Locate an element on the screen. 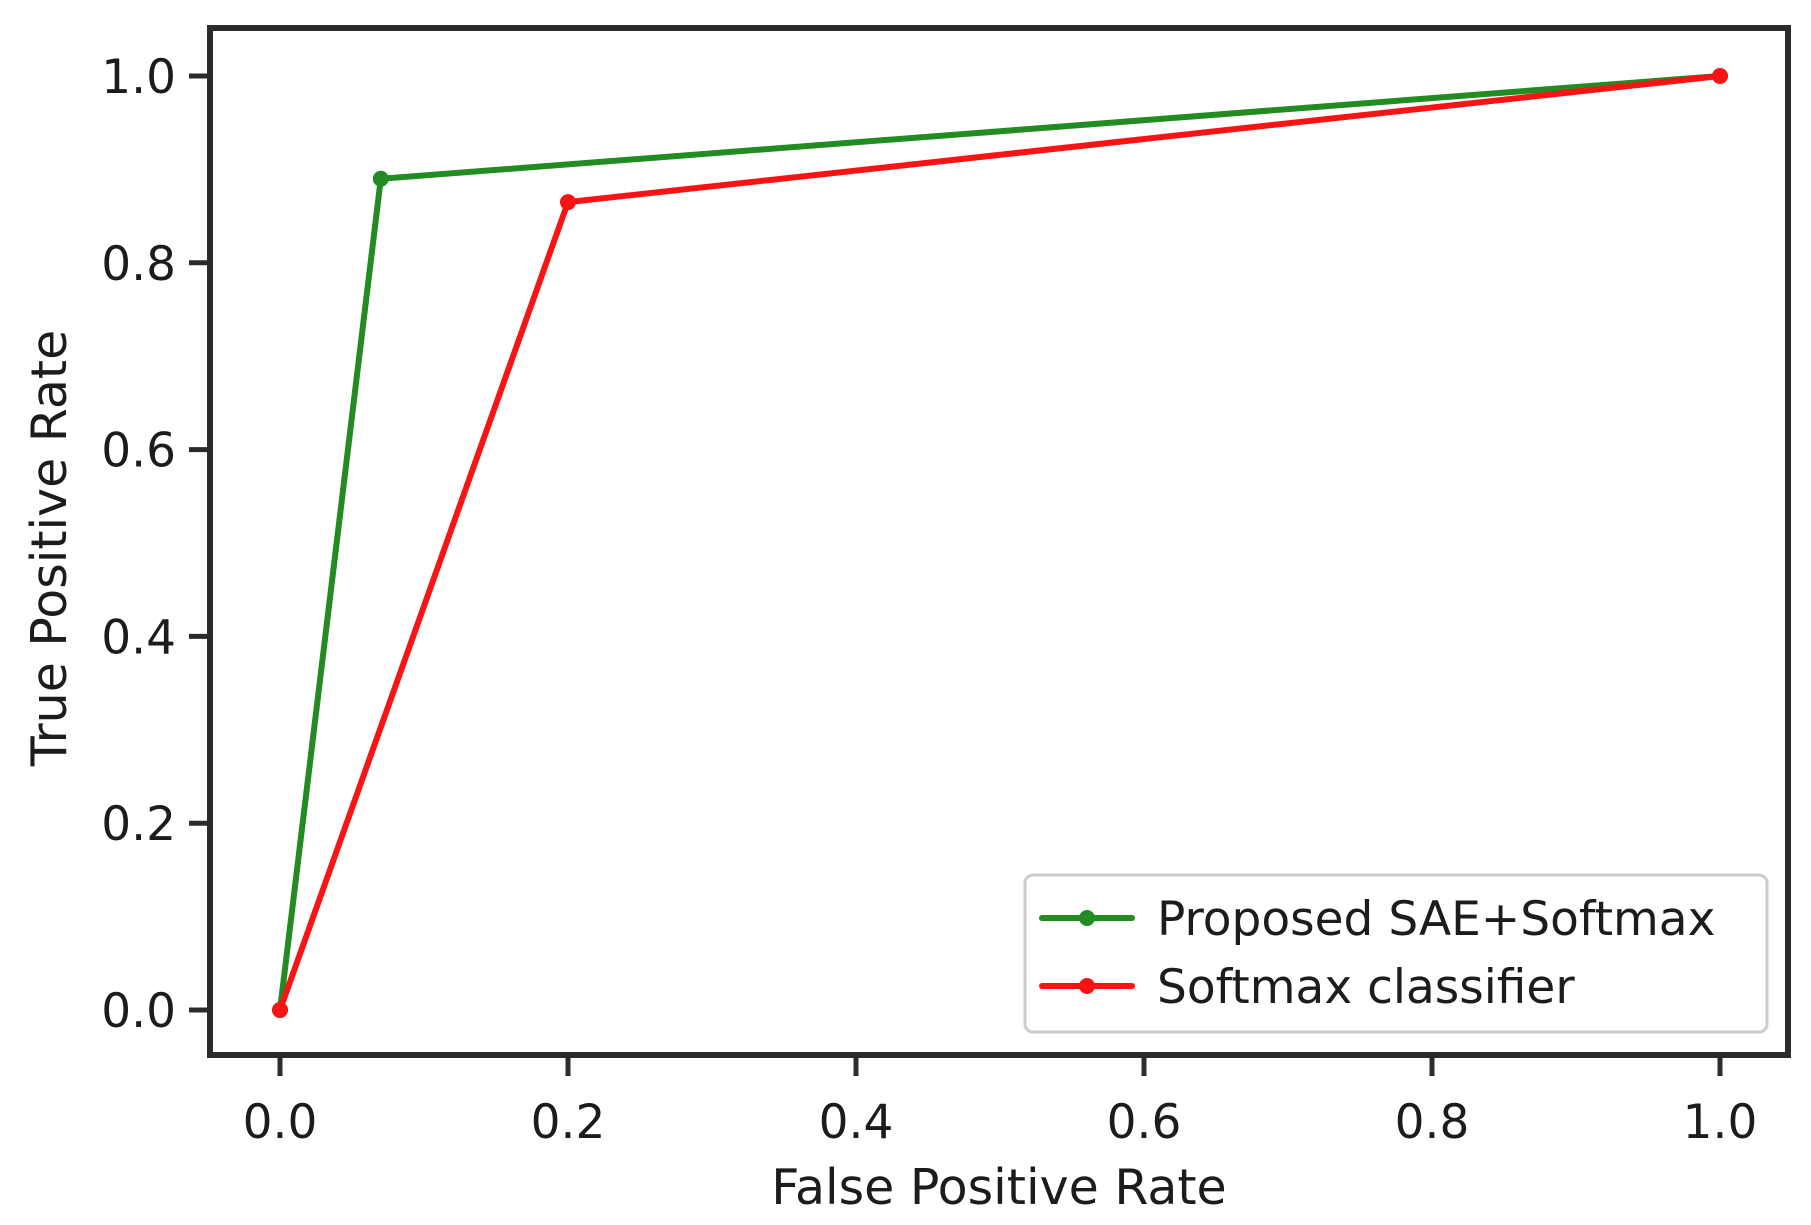  x-tick-label: 0.8 is located at coordinates (1432, 1122).